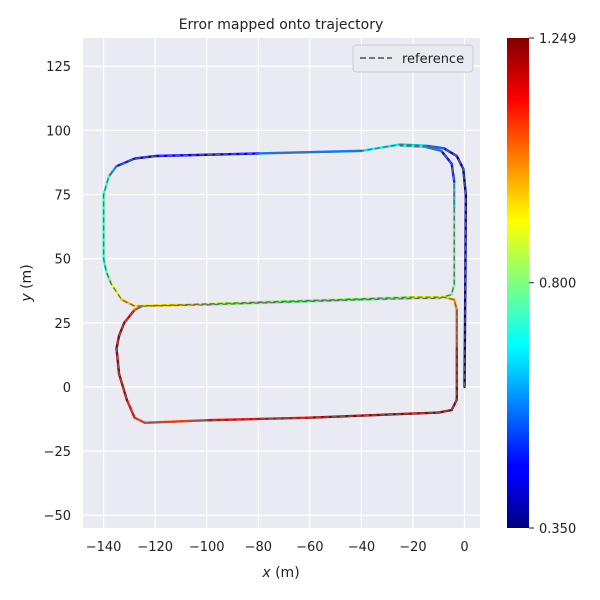 The image size is (600, 600). I want to click on legend-reference-label: reference, so click(433, 59).